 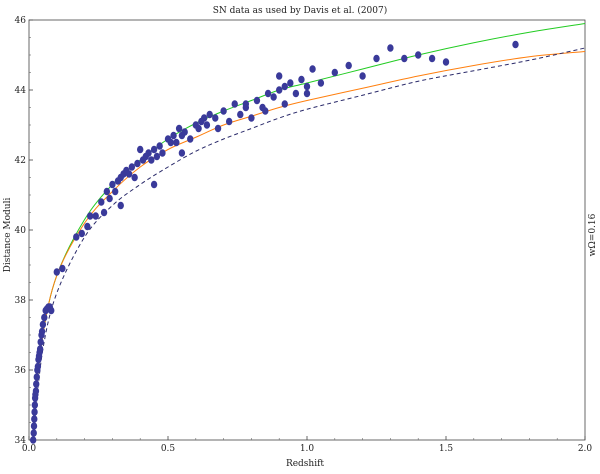 I want to click on x-tick-label: 2.0, so click(x=585, y=449).